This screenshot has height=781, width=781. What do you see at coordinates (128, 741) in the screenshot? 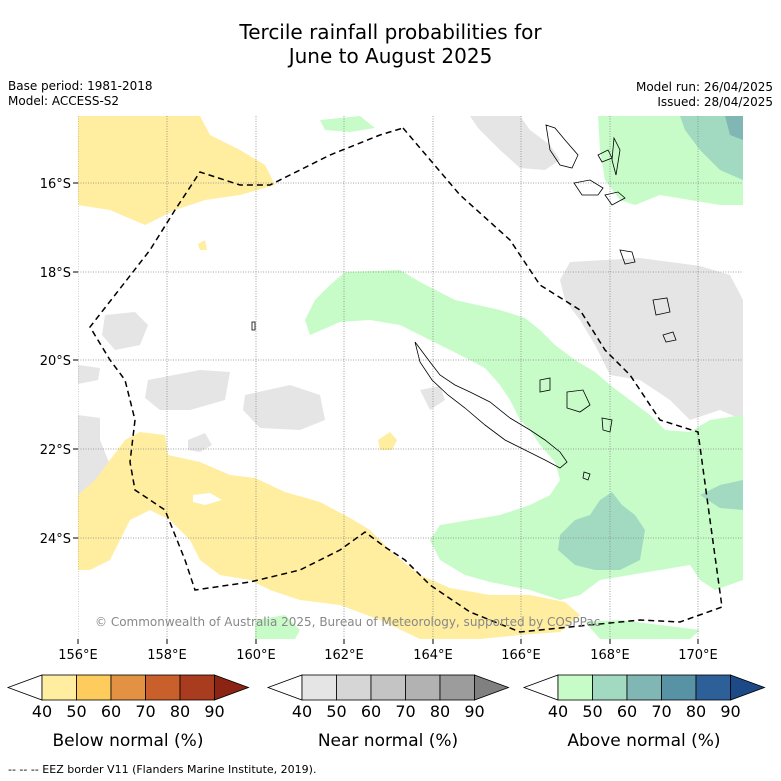
I see `colorbar-title-below: Below normal (%)` at bounding box center [128, 741].